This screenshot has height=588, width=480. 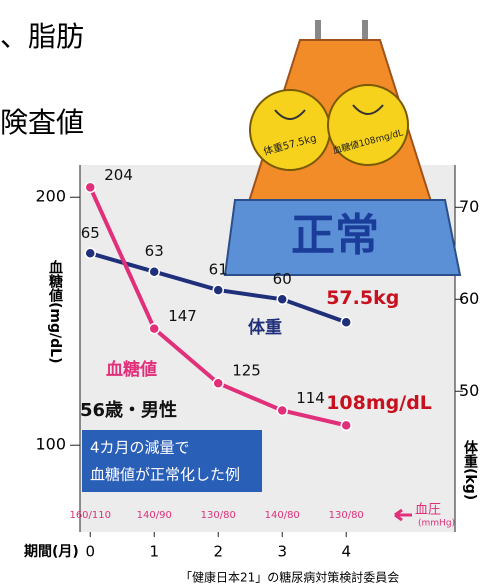 I want to click on bp-title: 血圧, so click(x=428, y=510).